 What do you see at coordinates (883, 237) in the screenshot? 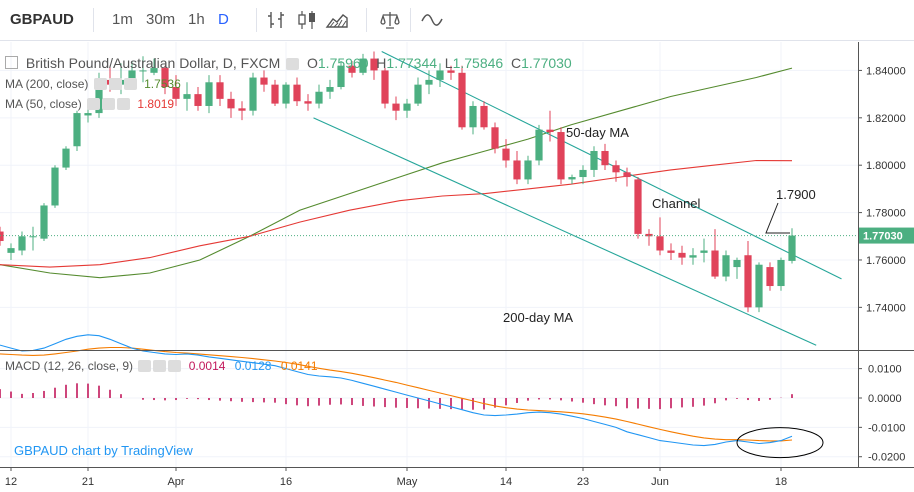
I see `current-price-label: 1.77030` at bounding box center [883, 237].